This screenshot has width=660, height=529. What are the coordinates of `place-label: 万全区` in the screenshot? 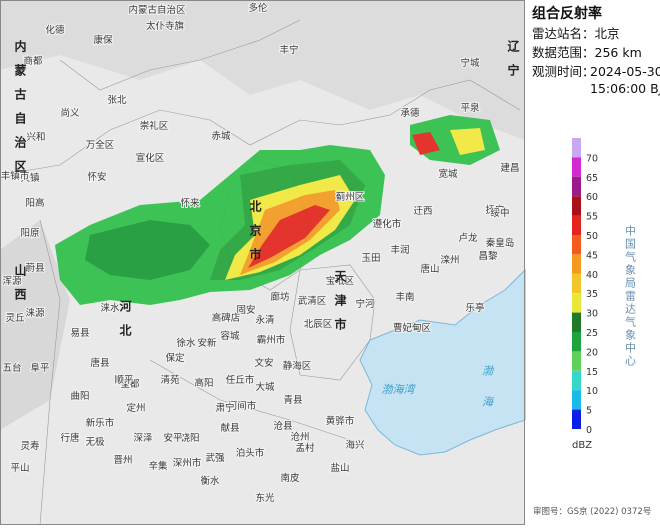 It's located at (100, 145).